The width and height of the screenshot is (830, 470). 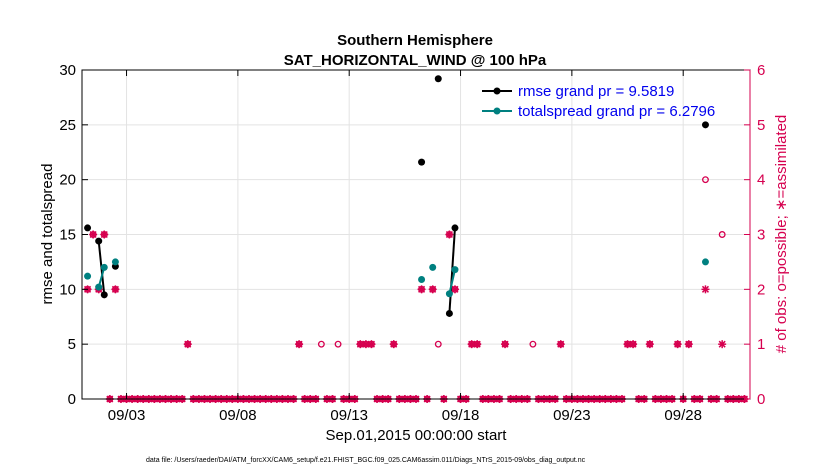 I want to click on y2-tick-label: 2, so click(x=761, y=289).